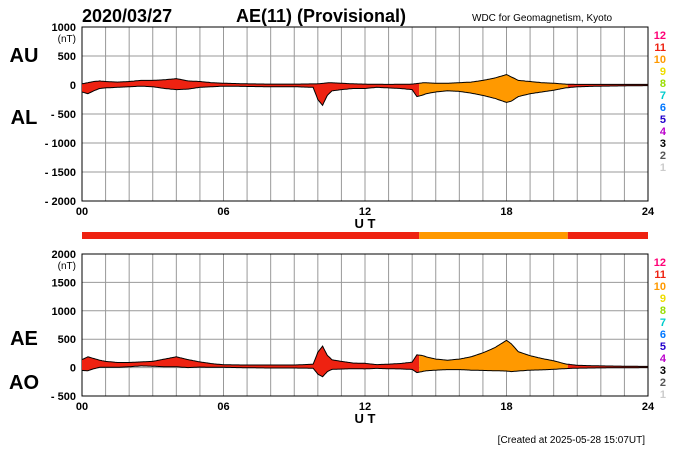  What do you see at coordinates (64, 255) in the screenshot?
I see `y-tick-label: 2000` at bounding box center [64, 255].